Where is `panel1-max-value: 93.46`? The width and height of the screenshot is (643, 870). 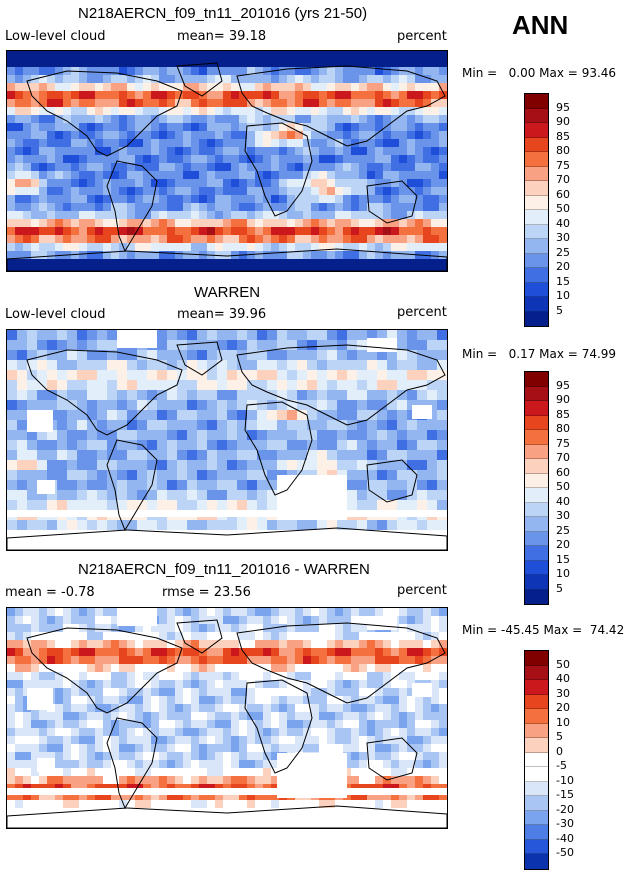
panel1-max-value: 93.46 is located at coordinates (599, 73).